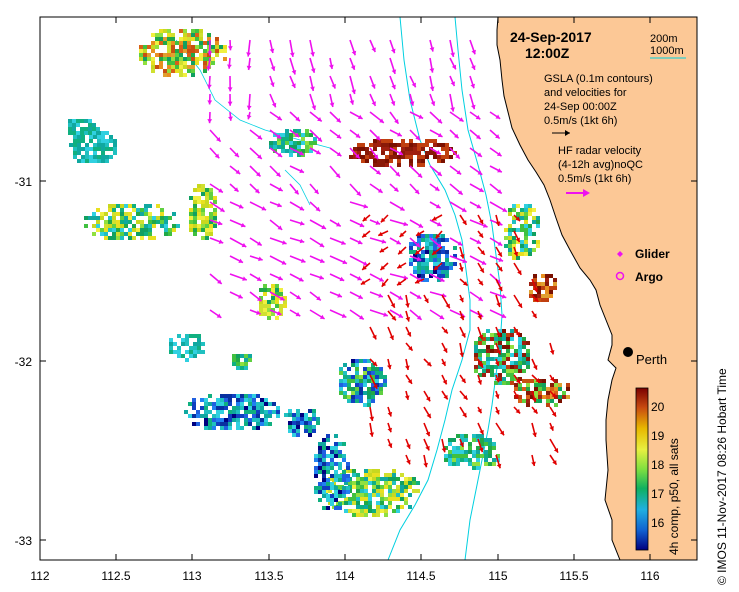 This screenshot has width=739, height=592. I want to click on perth-marker: Perth, so click(645, 357).